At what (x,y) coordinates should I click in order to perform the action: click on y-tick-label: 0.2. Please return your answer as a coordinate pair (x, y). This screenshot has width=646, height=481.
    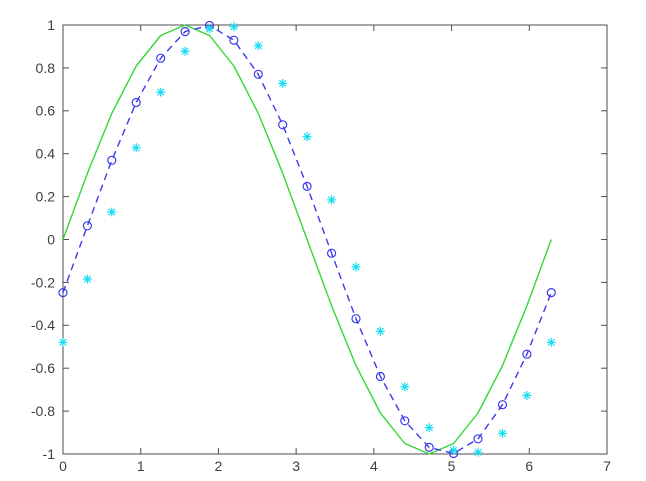
    Looking at the image, I should click on (46, 197).